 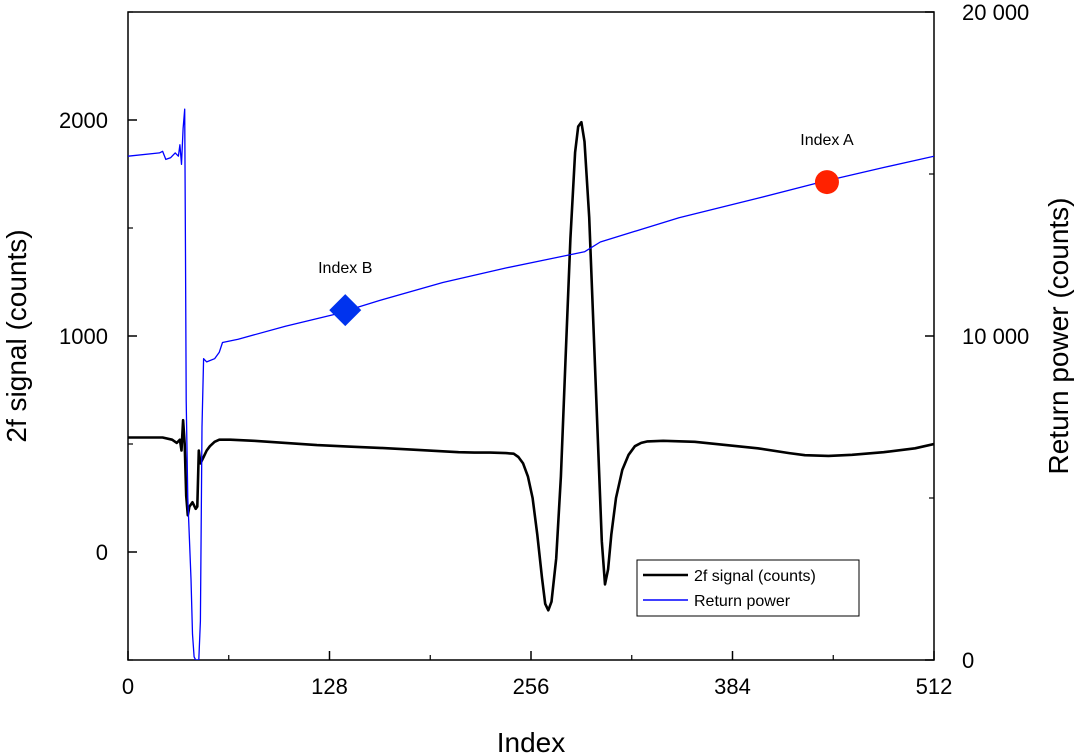 What do you see at coordinates (742, 601) in the screenshot?
I see `legend-label-return-power: Return power` at bounding box center [742, 601].